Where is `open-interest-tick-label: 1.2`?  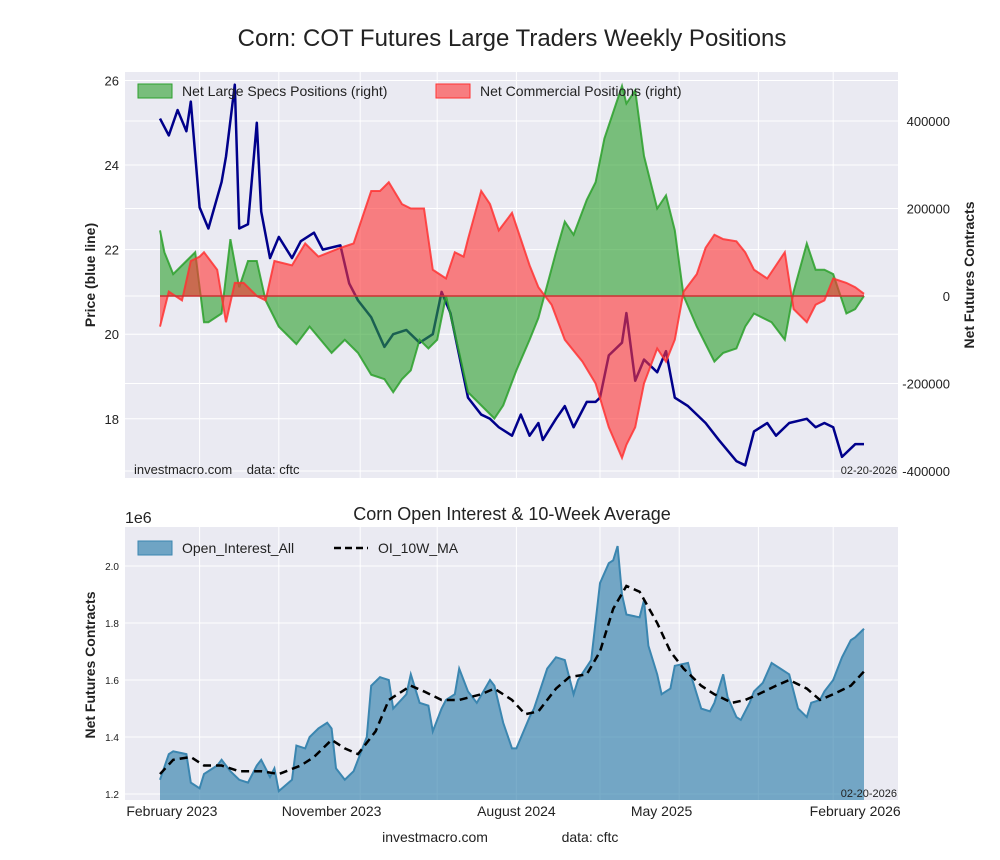 open-interest-tick-label: 1.2 is located at coordinates (112, 795).